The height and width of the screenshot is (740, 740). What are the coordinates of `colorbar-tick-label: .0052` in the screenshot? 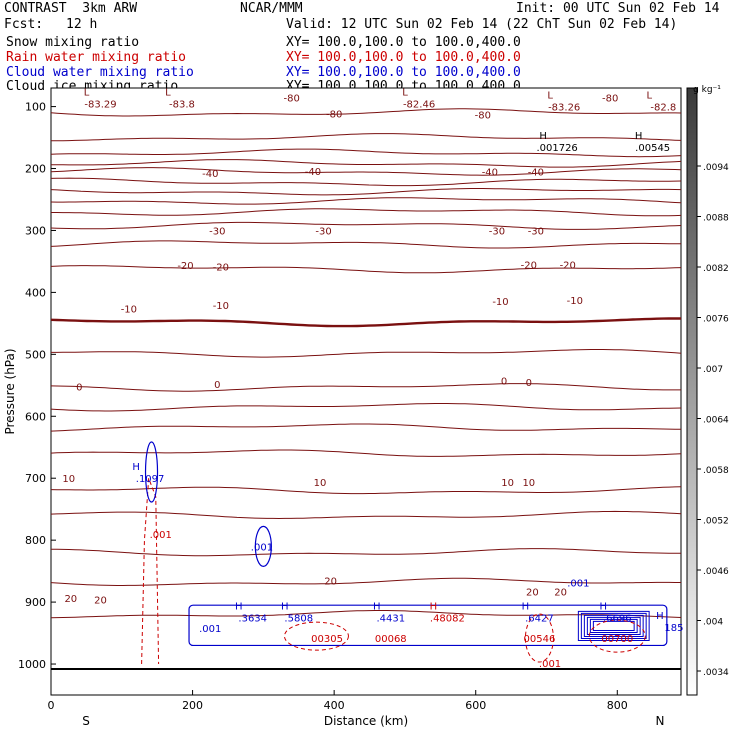 It's located at (716, 522).